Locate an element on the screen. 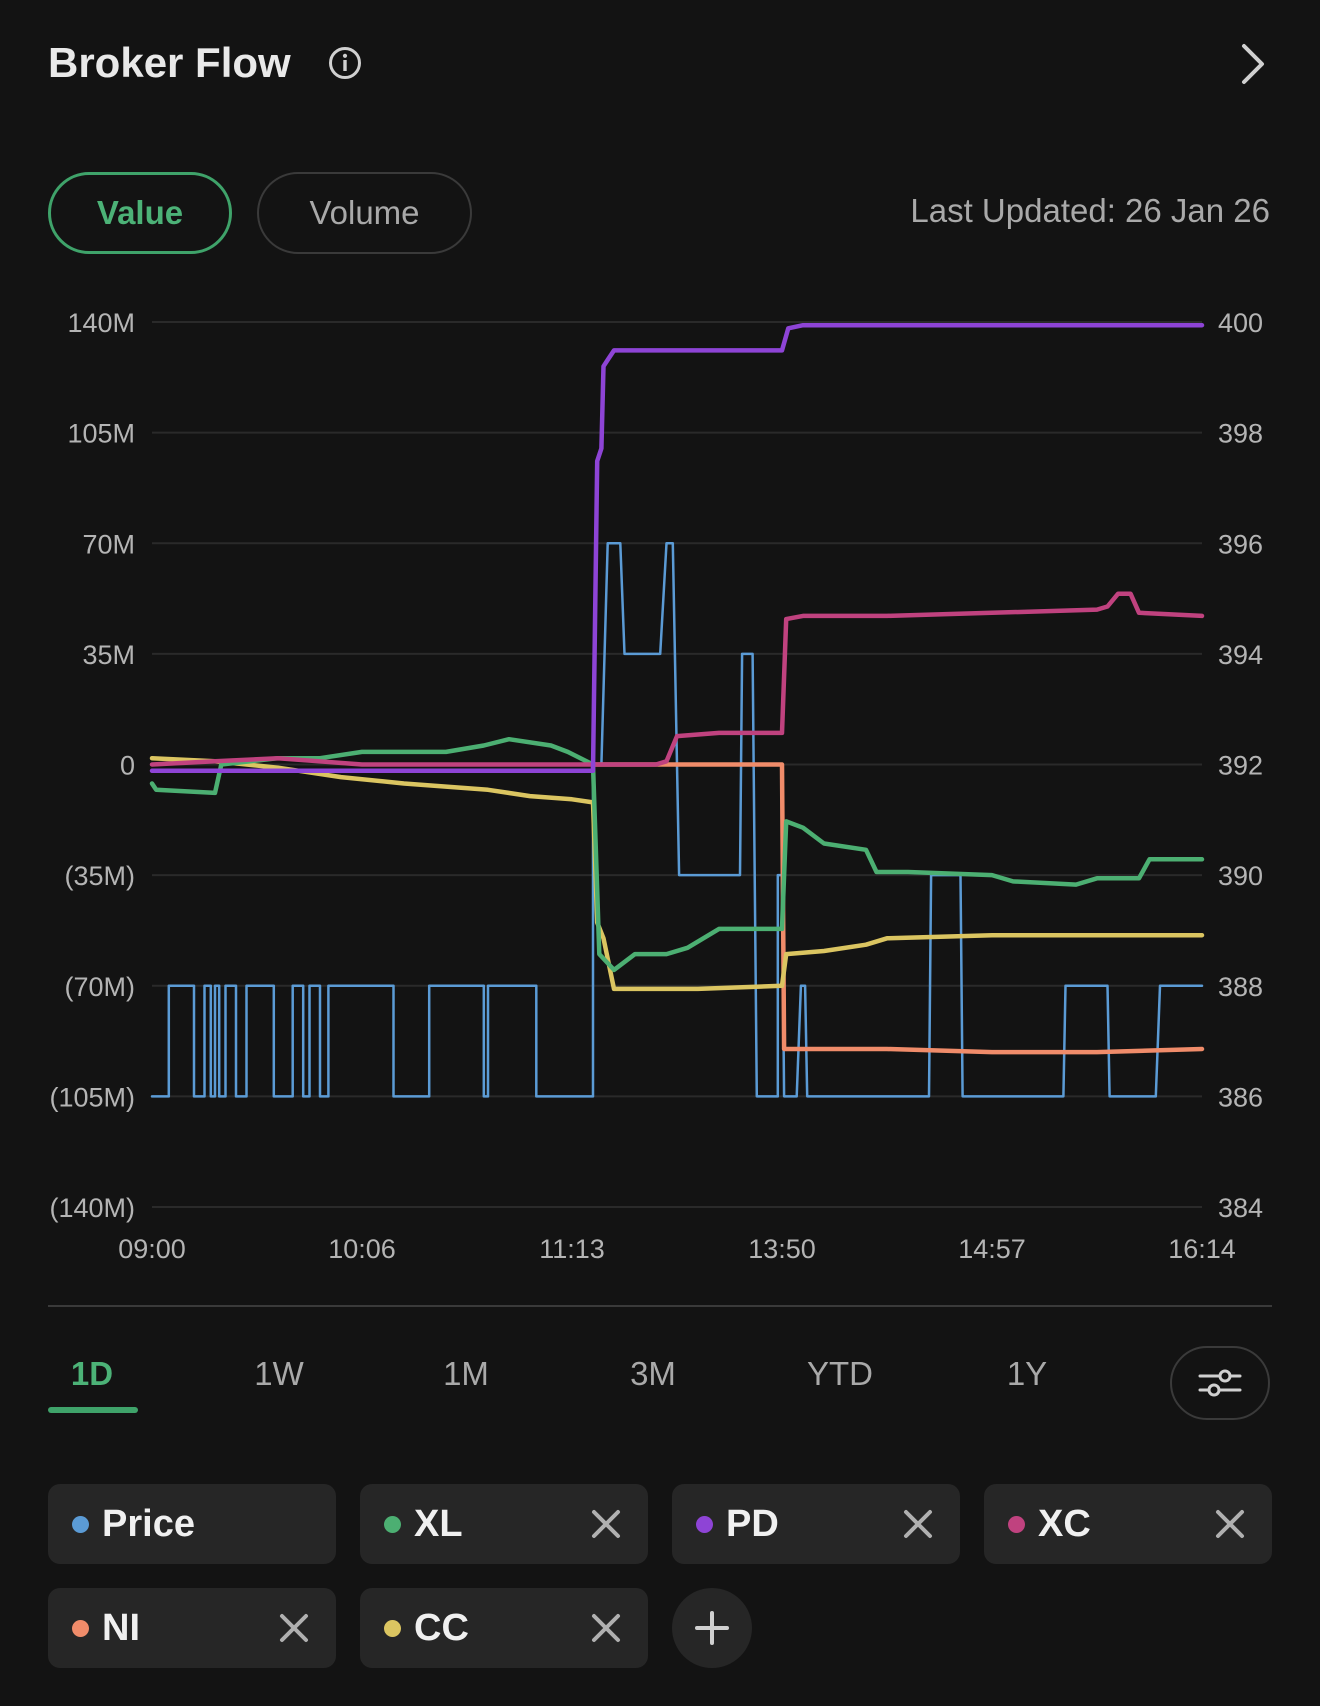 The image size is (1320, 1706). legend-chip-label: XC is located at coordinates (1064, 1524).